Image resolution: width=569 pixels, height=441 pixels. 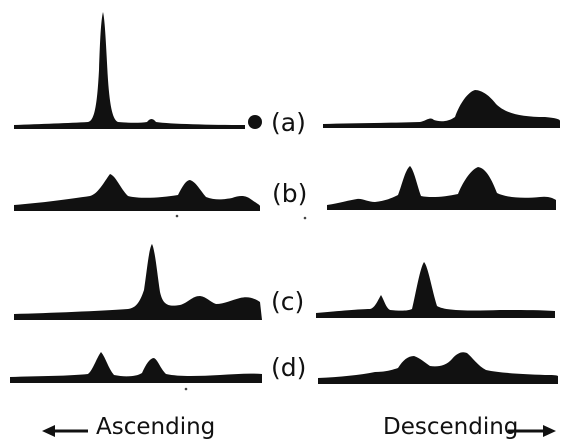 I want to click on trace-d-descending, so click(x=438, y=368).